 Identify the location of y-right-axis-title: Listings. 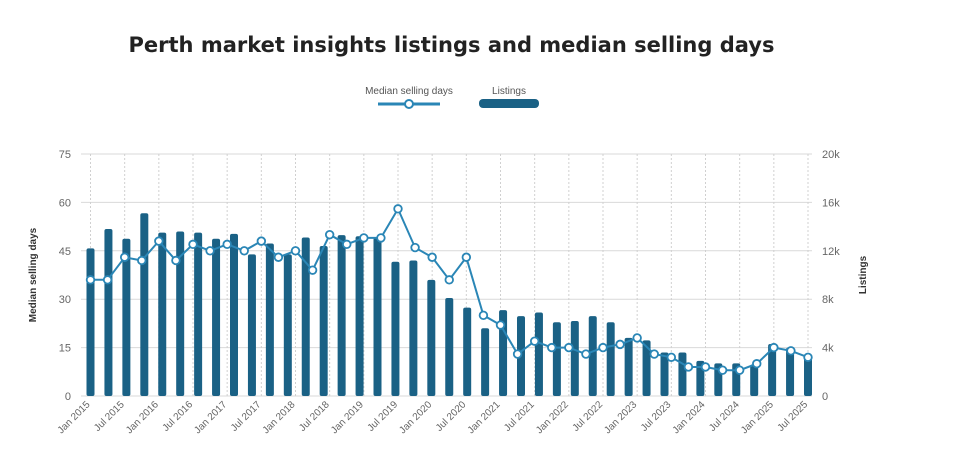
(863, 274).